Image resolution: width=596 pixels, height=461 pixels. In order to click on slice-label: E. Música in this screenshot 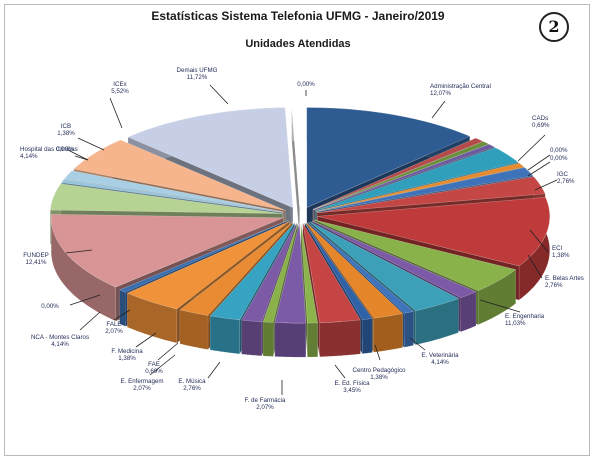, I will do `click(192, 381)`.